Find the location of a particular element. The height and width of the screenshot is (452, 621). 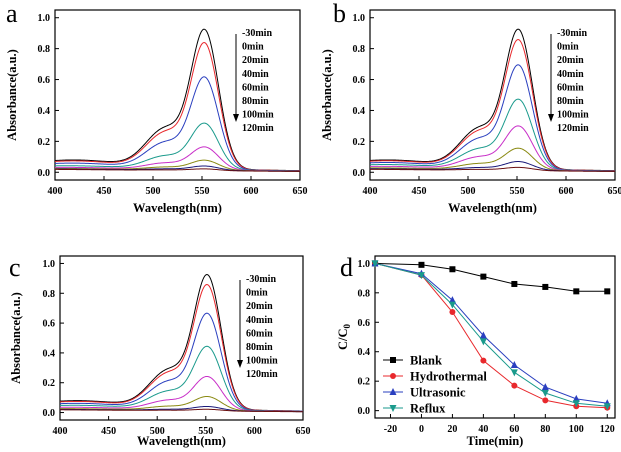

legend-marker-Reflux is located at coordinates (393, 408).